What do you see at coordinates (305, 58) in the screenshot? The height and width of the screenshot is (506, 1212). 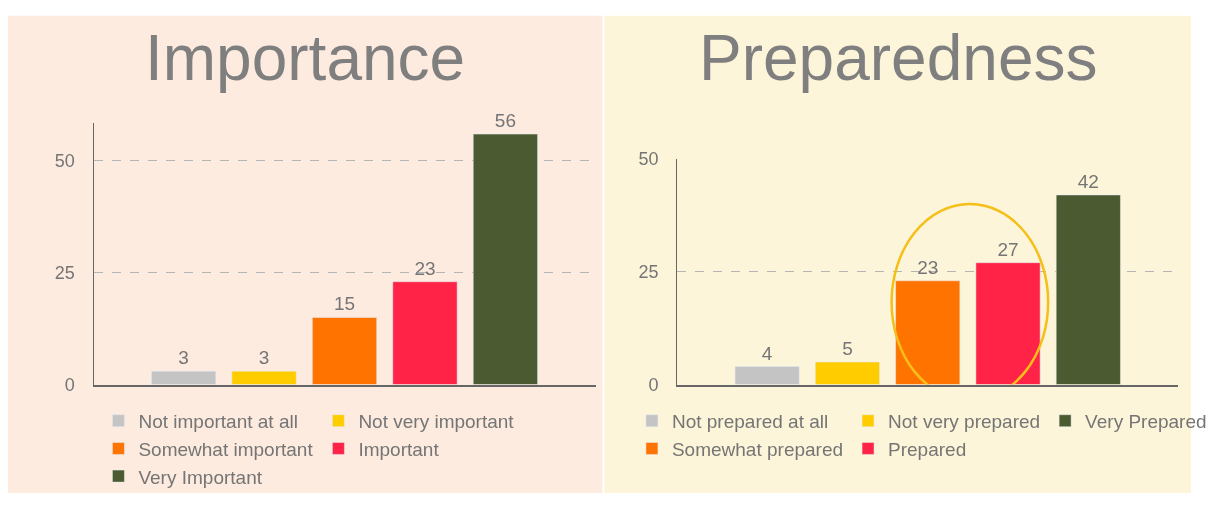 I see `chart-title: Importance` at bounding box center [305, 58].